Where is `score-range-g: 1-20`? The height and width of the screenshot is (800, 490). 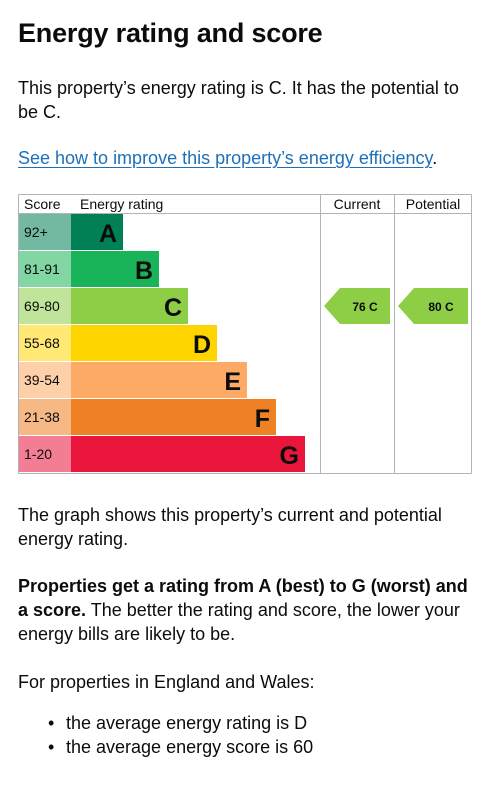 score-range-g: 1-20 is located at coordinates (38, 454).